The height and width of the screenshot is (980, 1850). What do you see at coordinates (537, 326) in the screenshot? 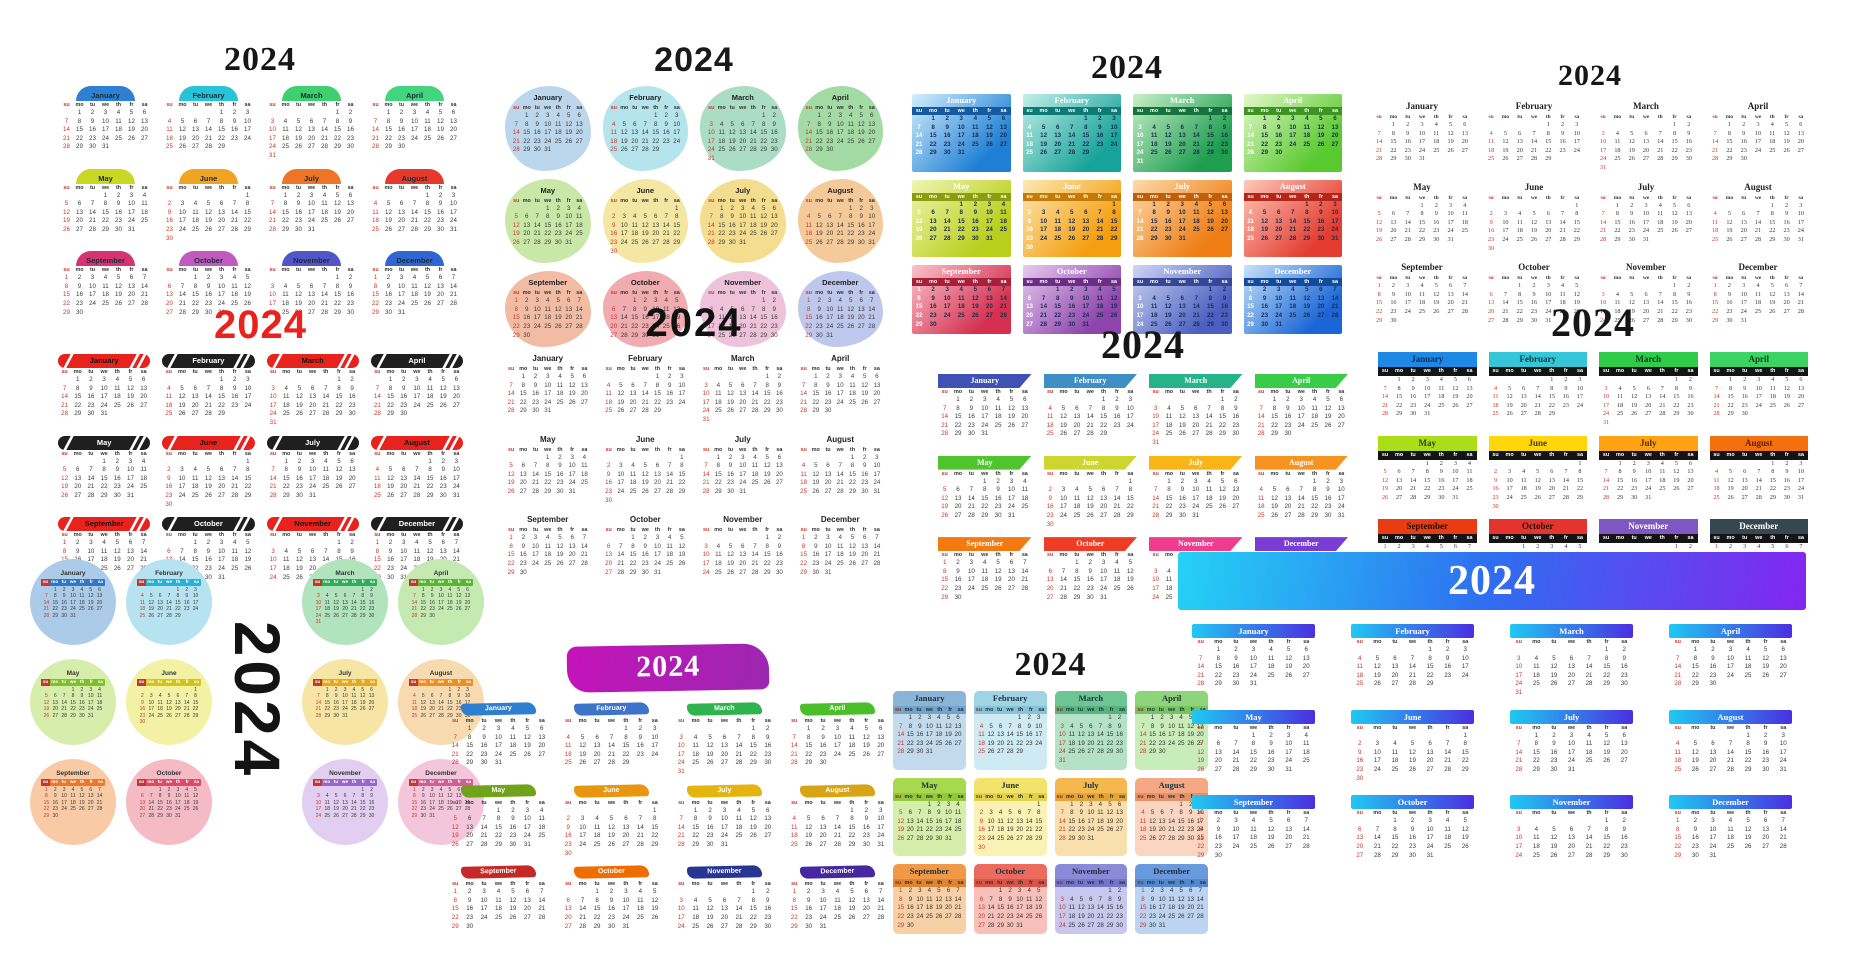
I see `day-number: 24` at bounding box center [537, 326].